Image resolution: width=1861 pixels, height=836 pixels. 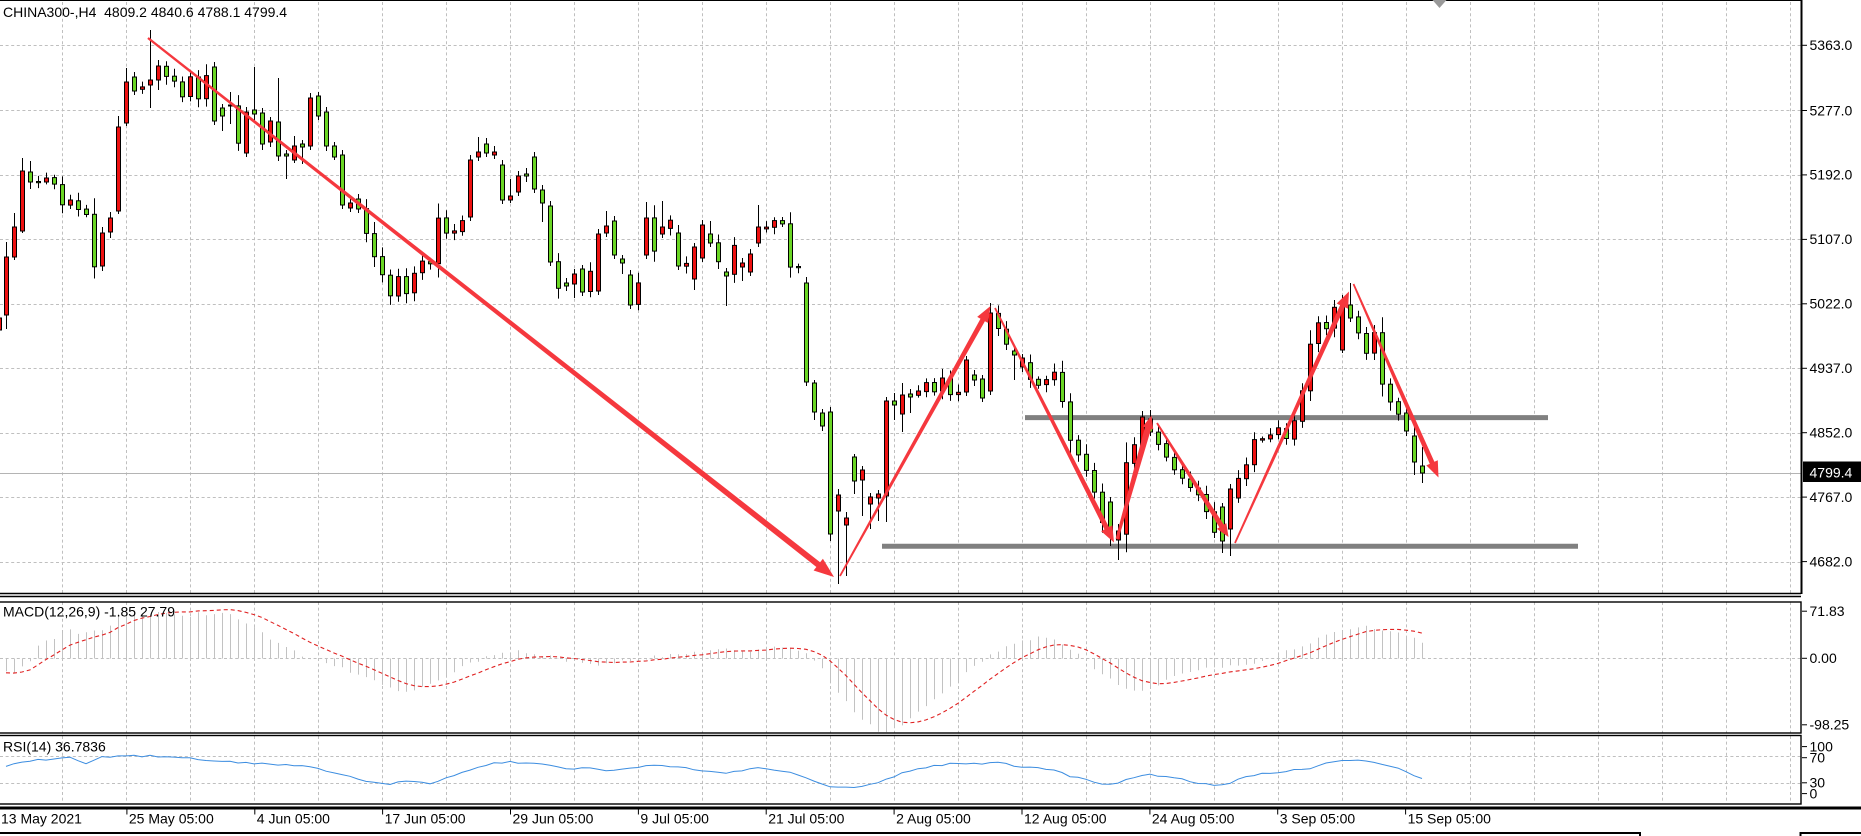 What do you see at coordinates (1818, 758) in the screenshot?
I see `svg-text: 70` at bounding box center [1818, 758].